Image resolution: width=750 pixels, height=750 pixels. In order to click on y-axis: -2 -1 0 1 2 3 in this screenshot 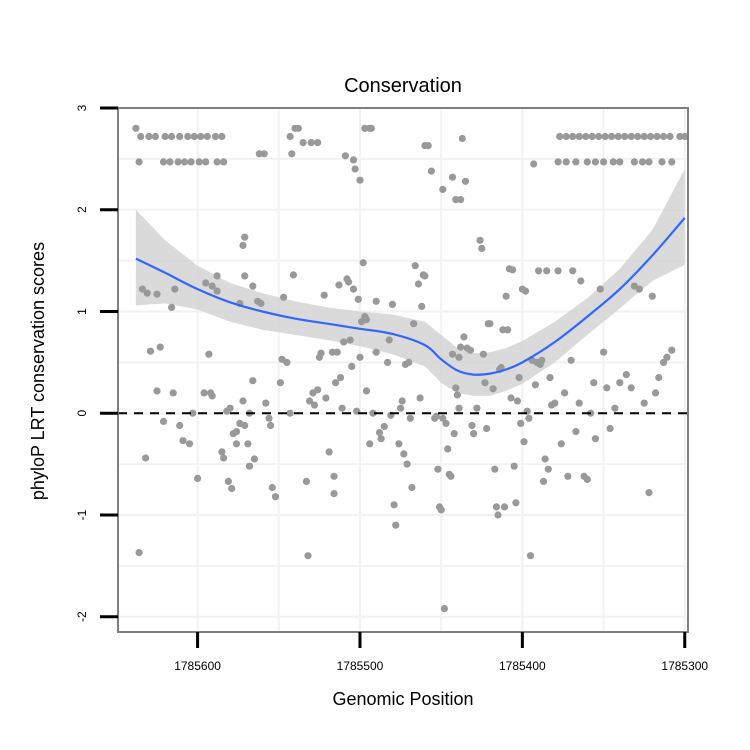, I will do `click(96, 363)`.